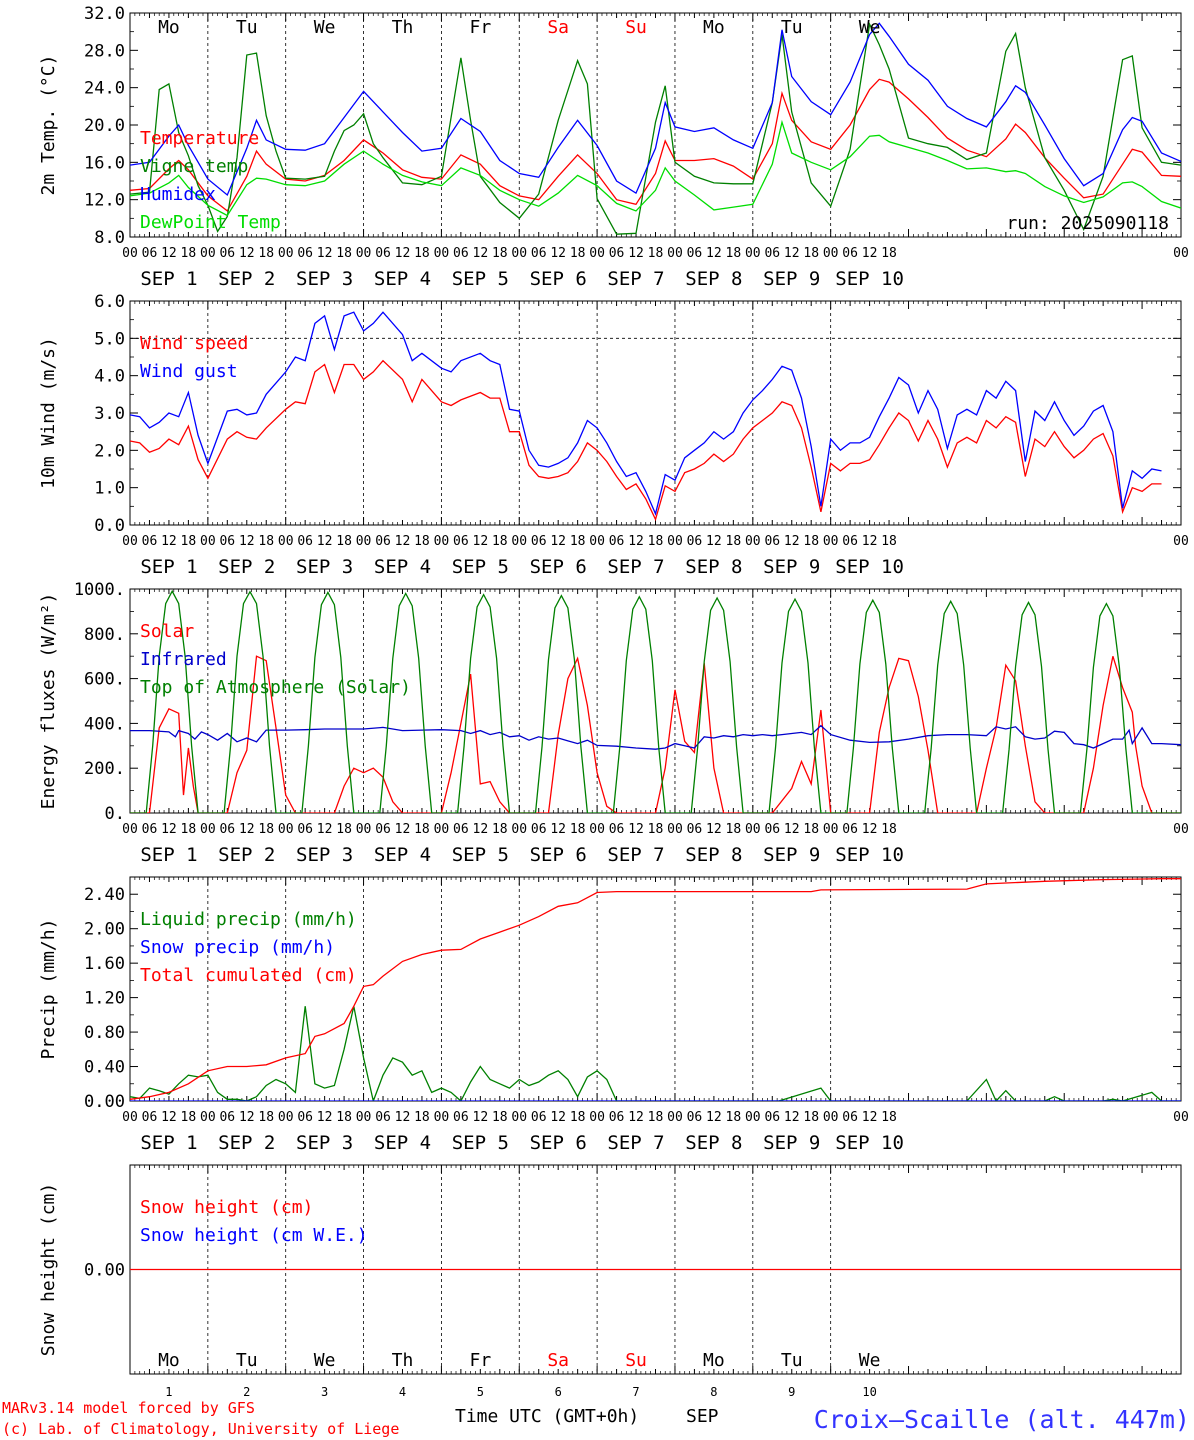  What do you see at coordinates (199, 138) in the screenshot?
I see `legend-entry: Temperature` at bounding box center [199, 138].